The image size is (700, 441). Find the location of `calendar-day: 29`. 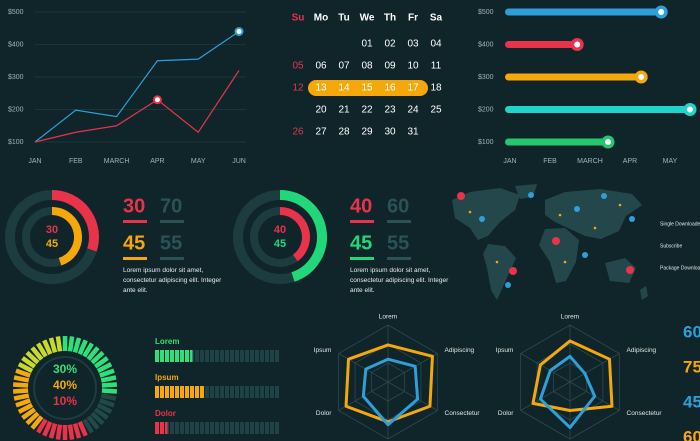

calendar-day: 29 is located at coordinates (367, 132).